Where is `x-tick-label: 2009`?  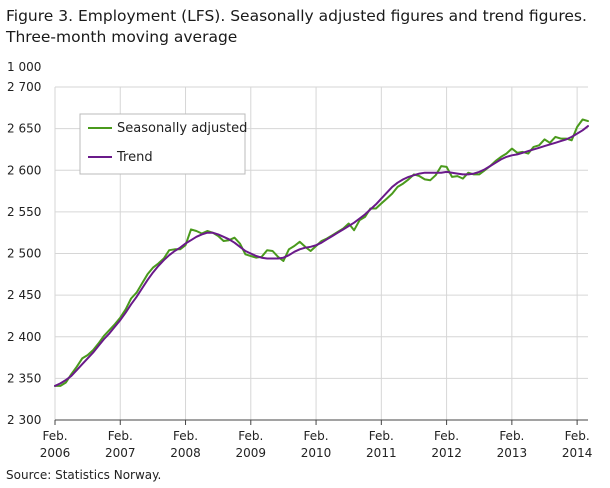
x-tick-label: 2009 is located at coordinates (251, 453).